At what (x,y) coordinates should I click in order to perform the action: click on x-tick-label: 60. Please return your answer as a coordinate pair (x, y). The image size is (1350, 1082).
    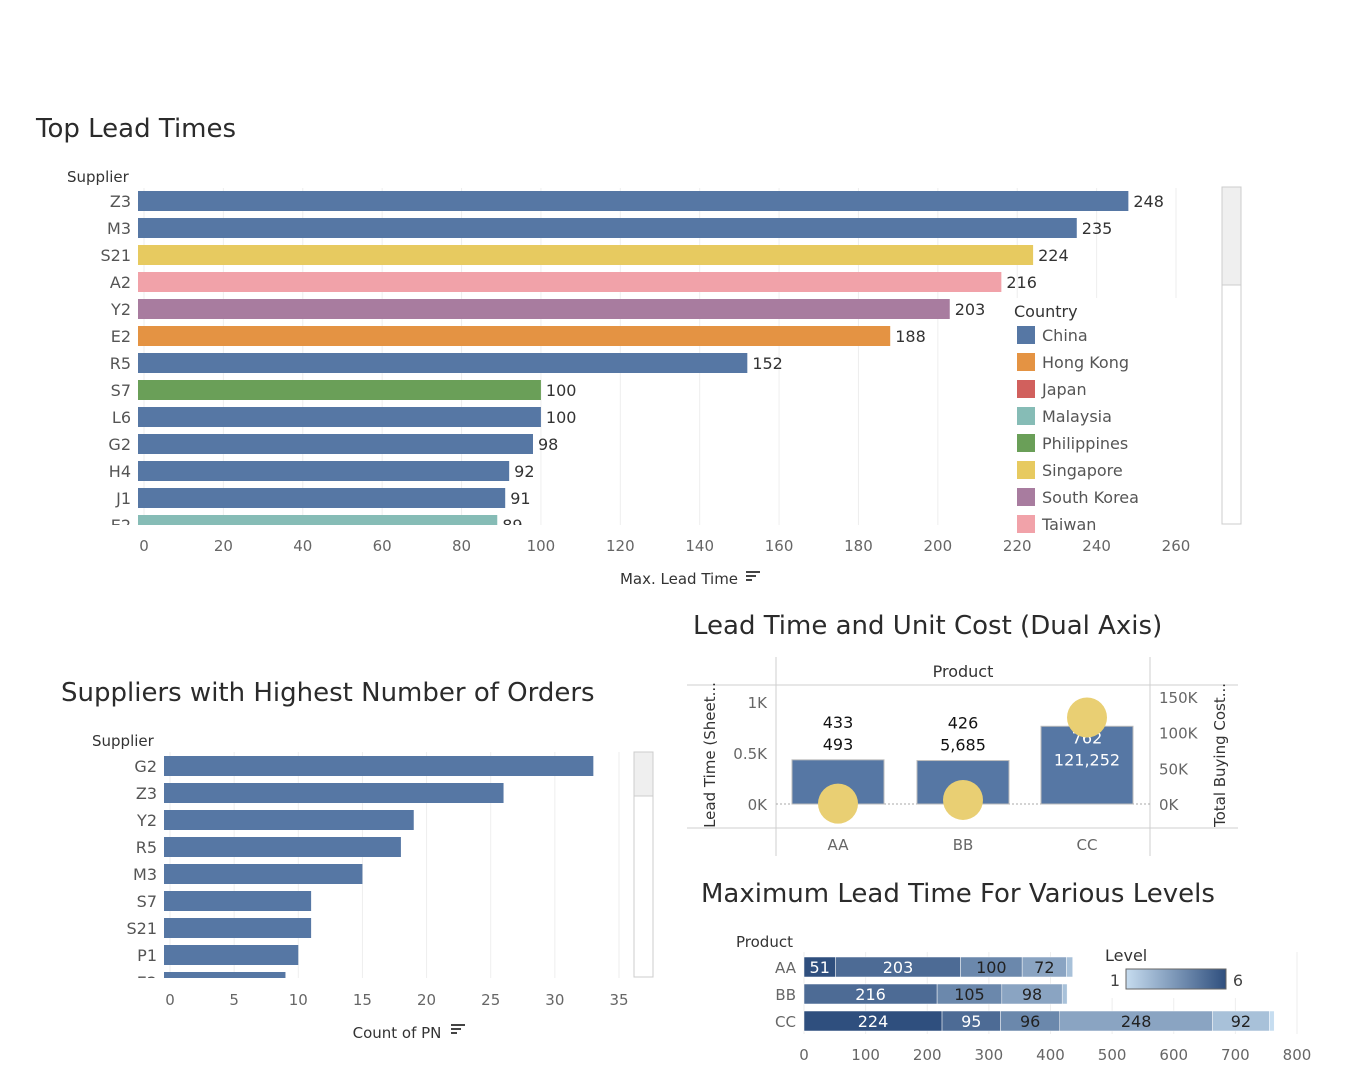
    Looking at the image, I should click on (382, 546).